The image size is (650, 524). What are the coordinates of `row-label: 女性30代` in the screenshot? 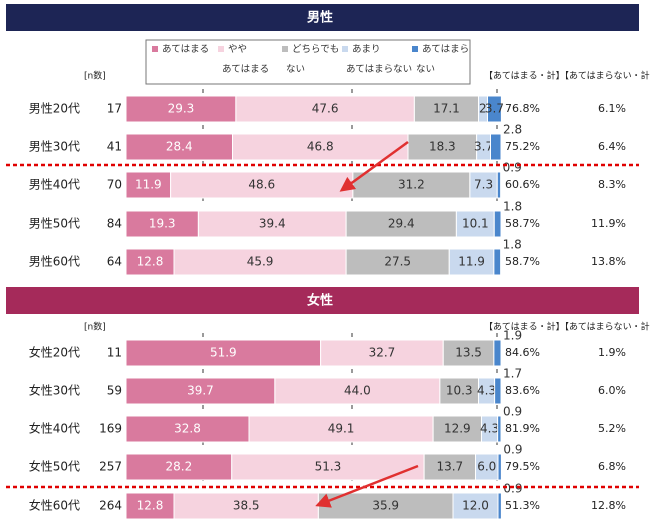 It's located at (54, 390).